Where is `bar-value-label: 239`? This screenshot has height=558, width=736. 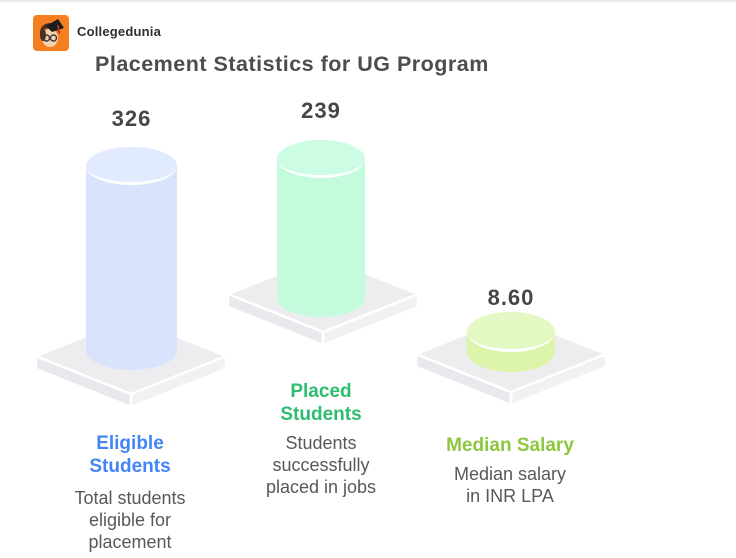 bar-value-label: 239 is located at coordinates (321, 110).